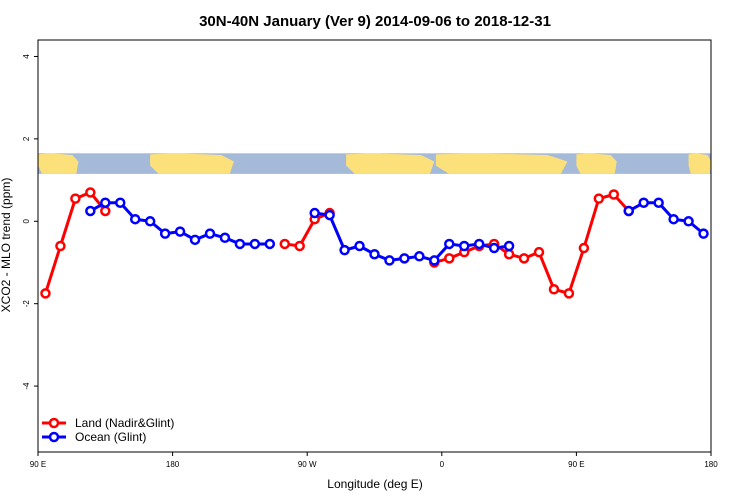 The width and height of the screenshot is (750, 500). Describe the element at coordinates (374, 484) in the screenshot. I see `x-axis-label: Longitude (deg E)` at that location.